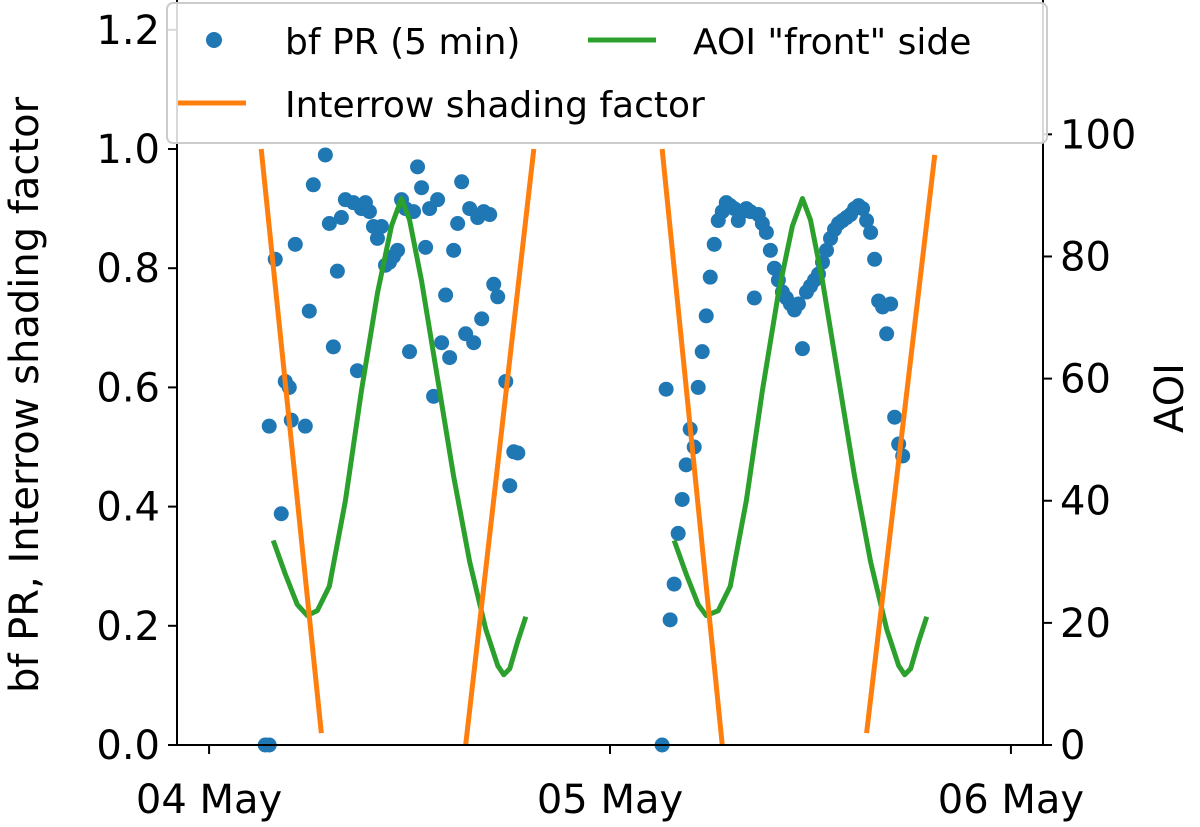 The image size is (1200, 827). What do you see at coordinates (128, 508) in the screenshot?
I see `y-tick-label: 0.4` at bounding box center [128, 508].